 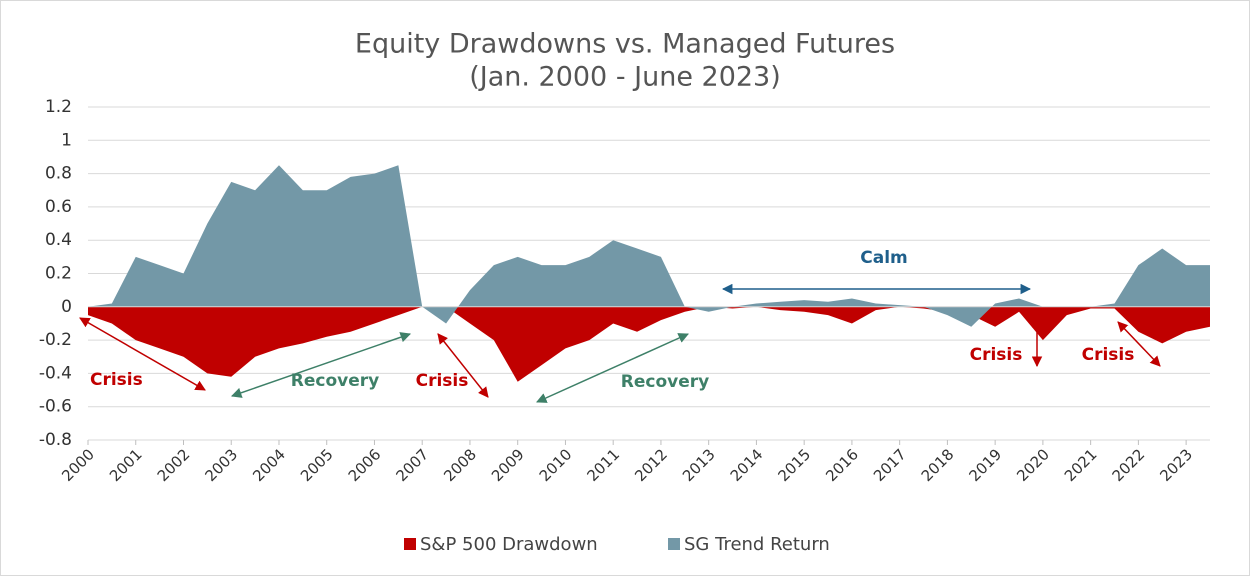 What do you see at coordinates (58, 207) in the screenshot?
I see `y-tick-label: 0.6` at bounding box center [58, 207].